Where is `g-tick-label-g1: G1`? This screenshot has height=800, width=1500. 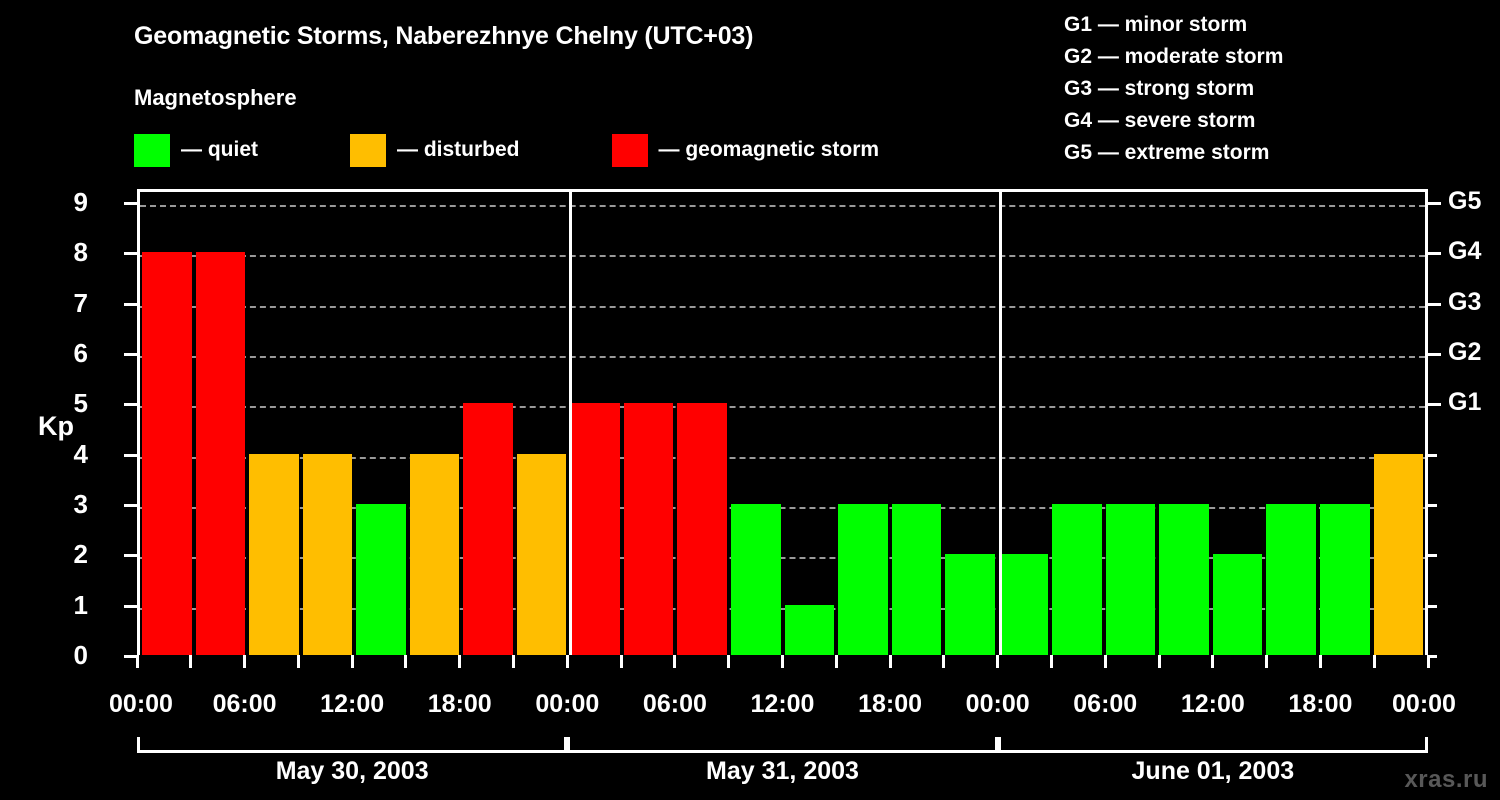
g-tick-label-g1: G1 is located at coordinates (1465, 402).